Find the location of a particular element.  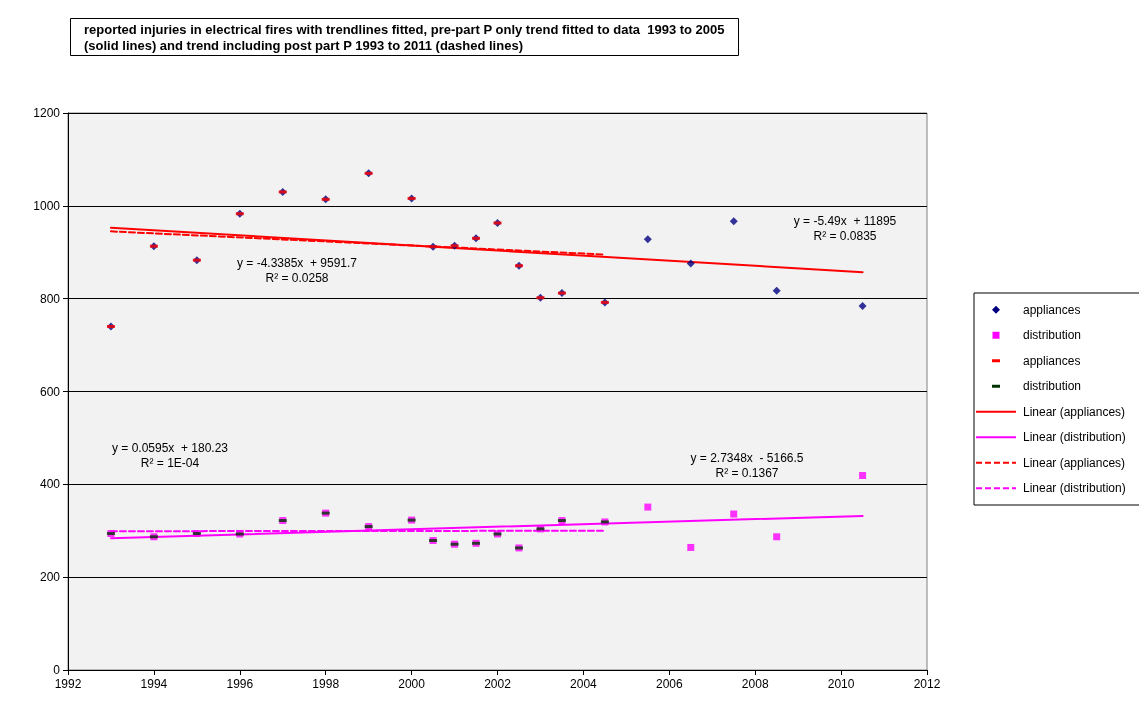

x-tick-label: 1998 is located at coordinates (326, 684).